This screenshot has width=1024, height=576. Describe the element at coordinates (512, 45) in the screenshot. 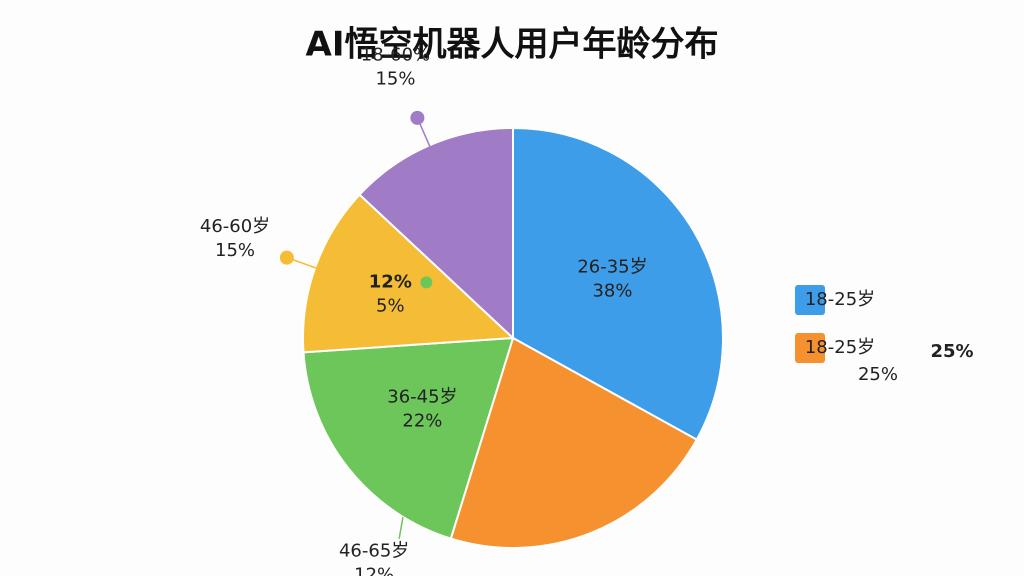

I see `chart-title: AI悟空机器人用户年龄分布` at that location.